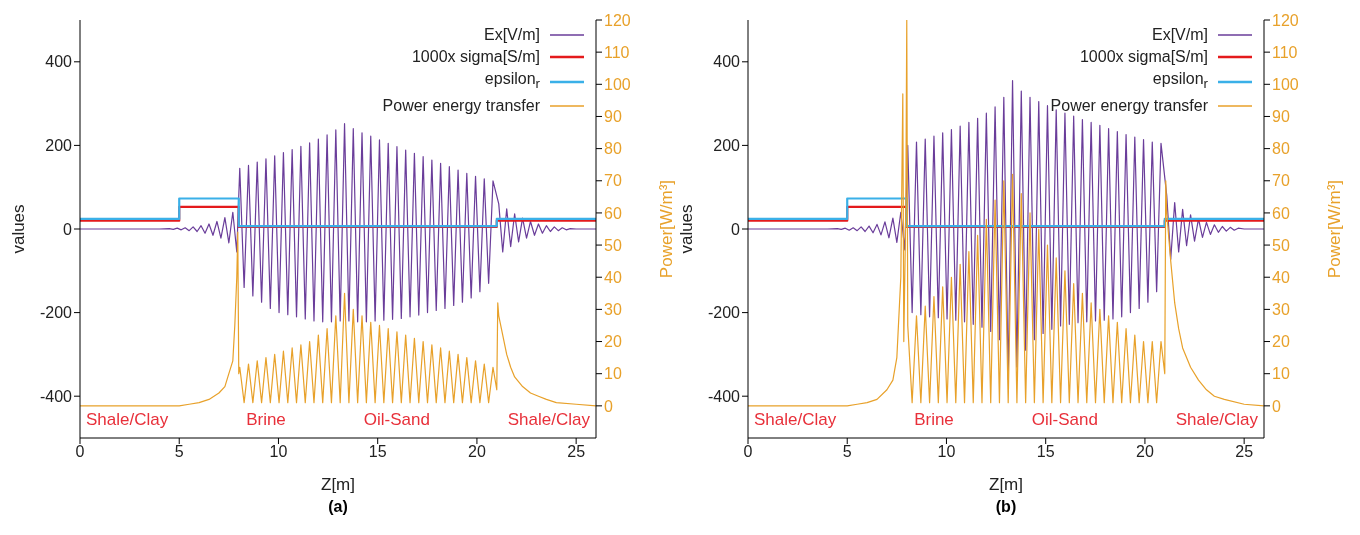 The width and height of the screenshot is (1360, 535). Describe the element at coordinates (1006, 507) in the screenshot. I see `text: (b)` at that location.